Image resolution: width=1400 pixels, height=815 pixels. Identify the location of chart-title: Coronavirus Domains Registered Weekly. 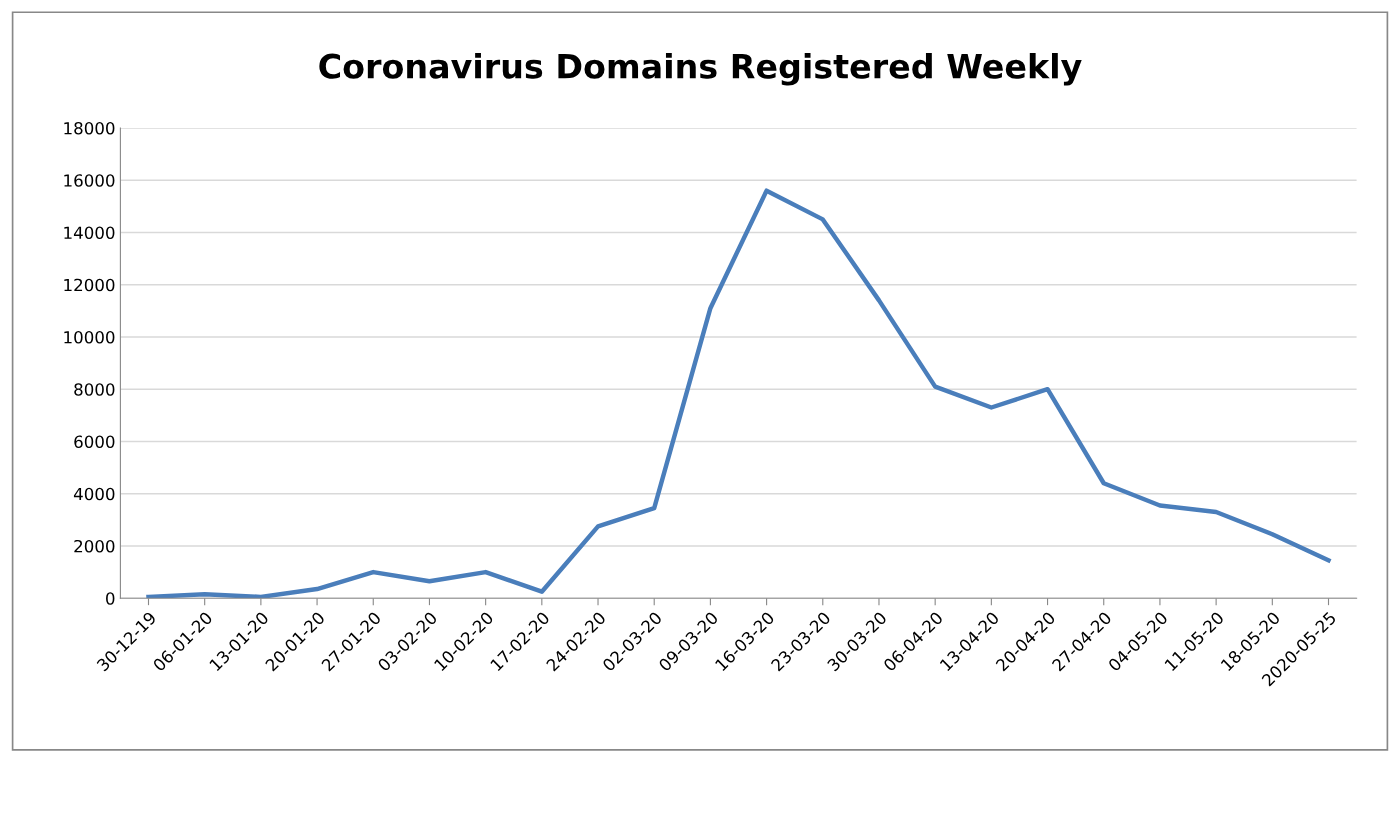
(700, 69).